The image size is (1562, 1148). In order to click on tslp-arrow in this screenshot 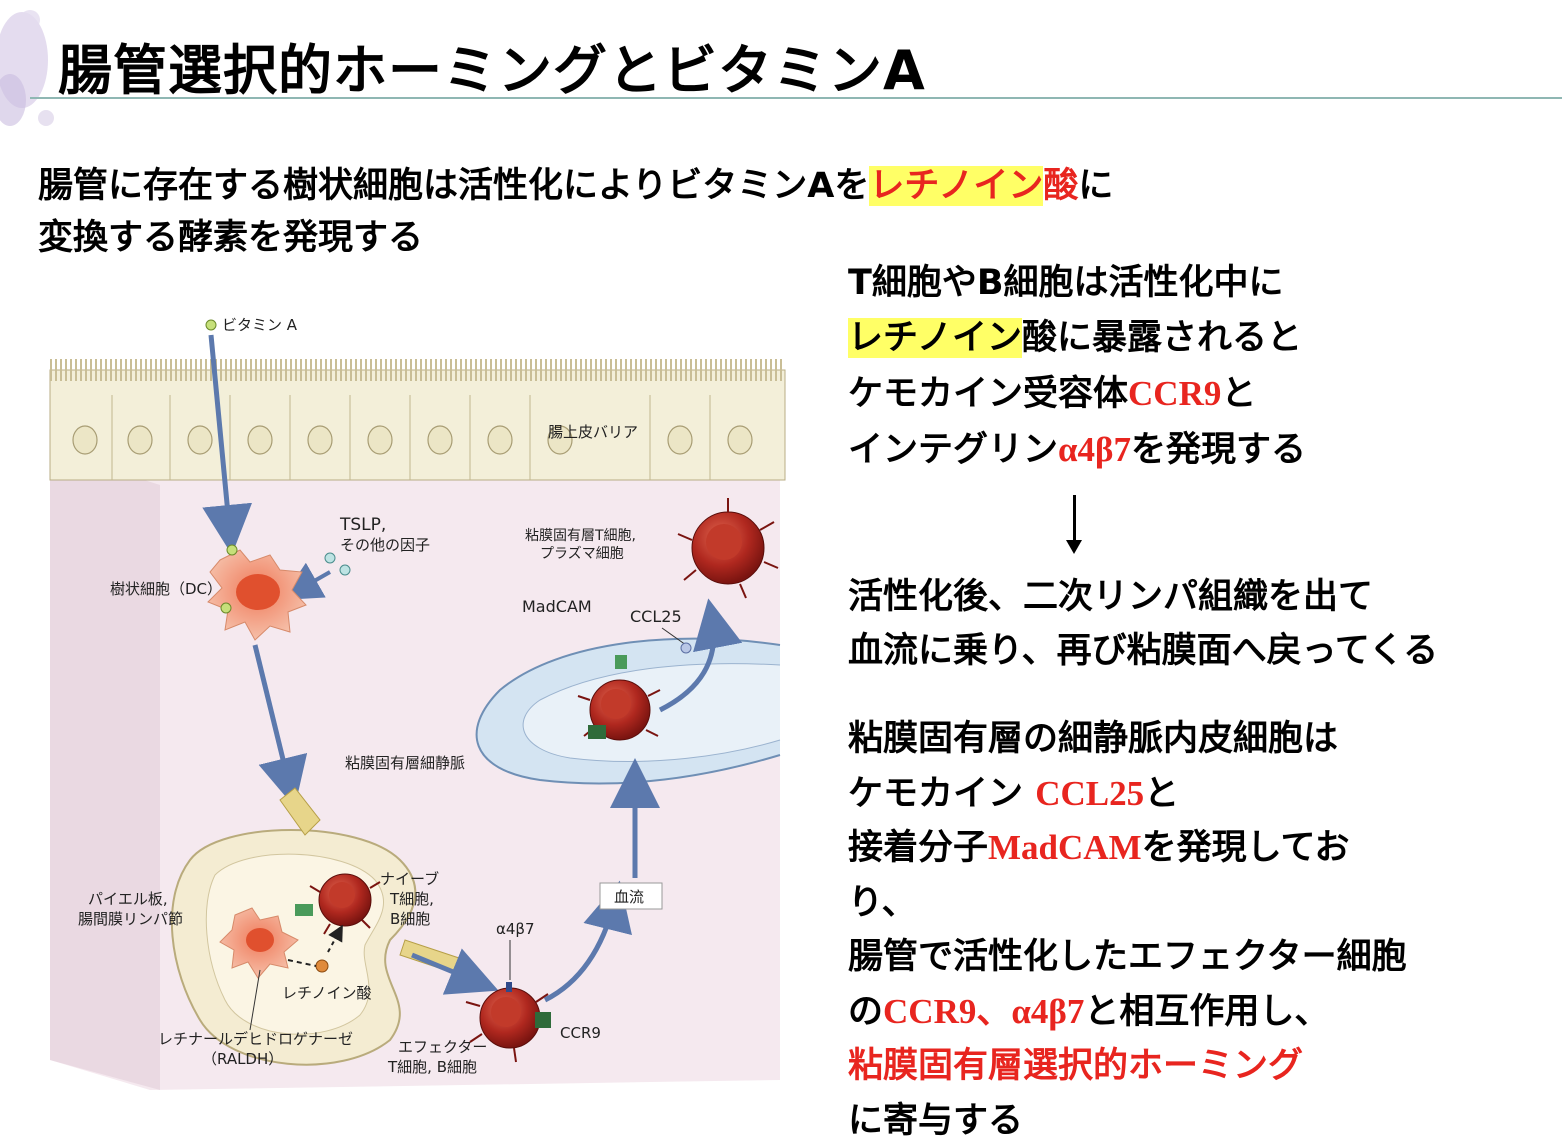, I will do `click(306, 581)`.